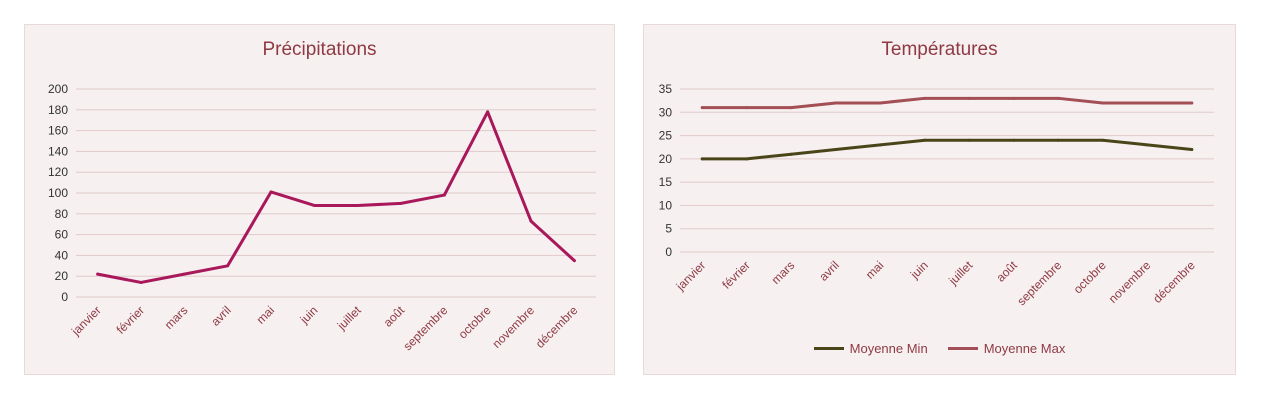 This screenshot has width=1263, height=400. Describe the element at coordinates (62, 255) in the screenshot. I see `y-tick-label: 40` at that location.